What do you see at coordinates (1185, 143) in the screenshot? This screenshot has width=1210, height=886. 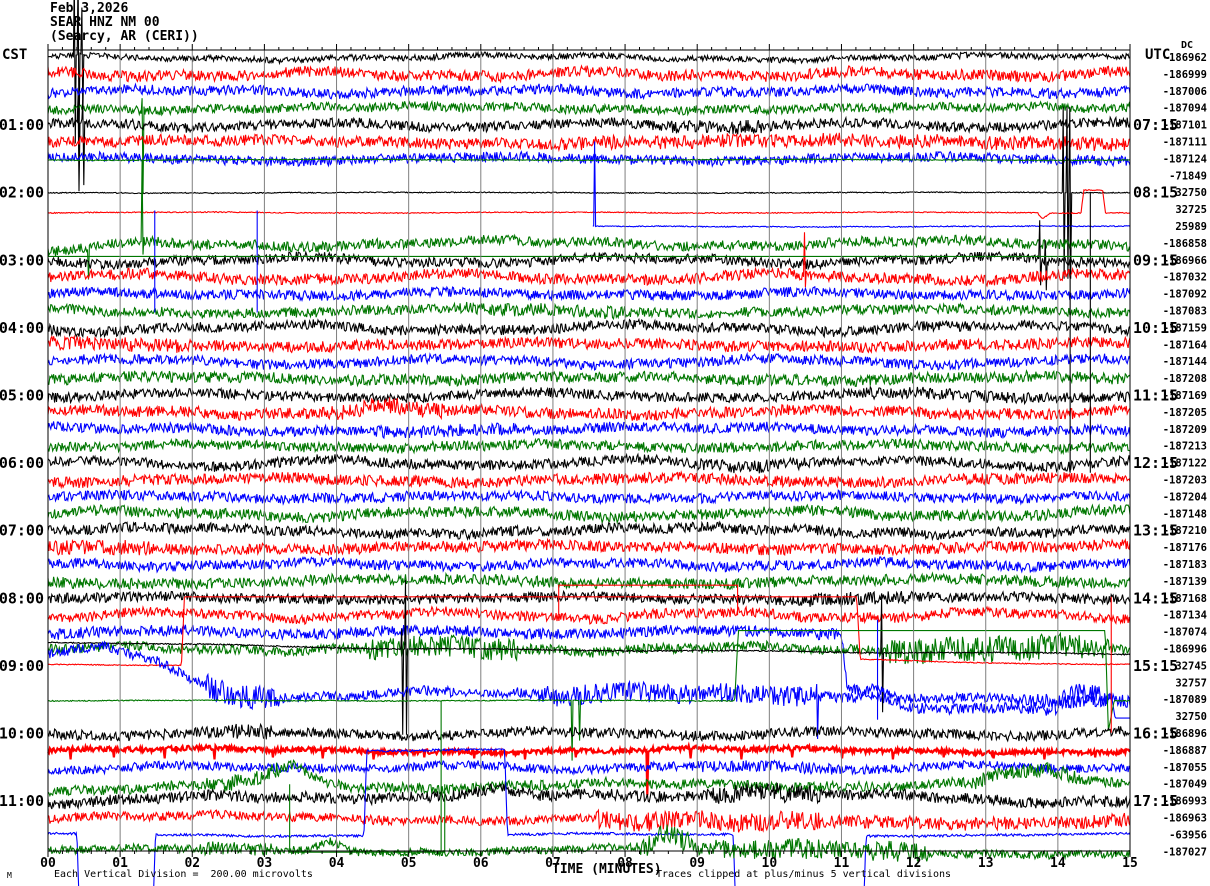 I see `dc-value-row-5: -187111` at bounding box center [1185, 143].